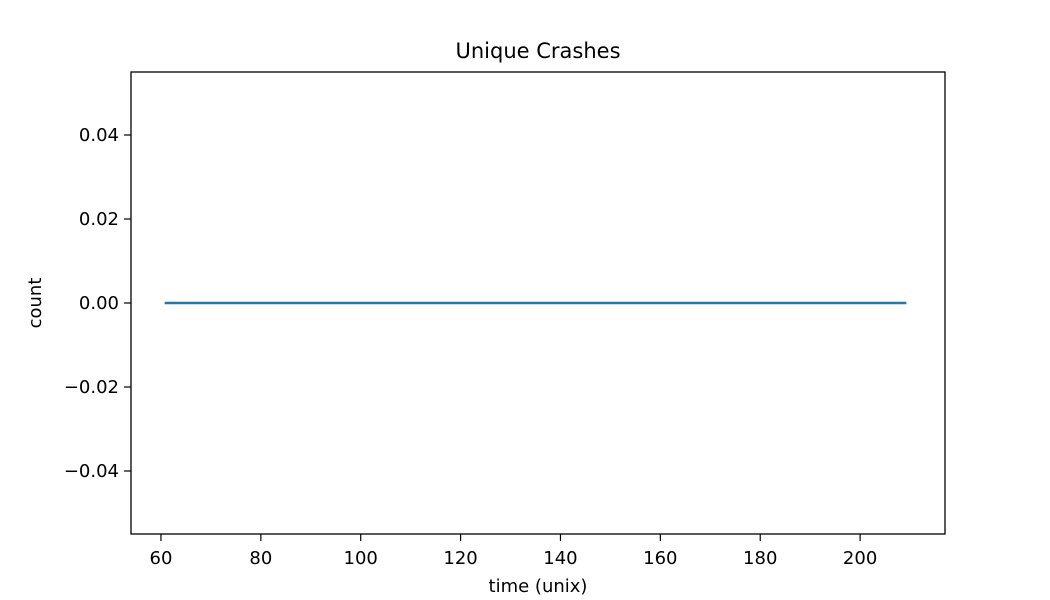 This screenshot has height=600, width=1050. What do you see at coordinates (513, 551) in the screenshot?
I see `x-axis: 60 80 100 120 140 160 180 200` at bounding box center [513, 551].